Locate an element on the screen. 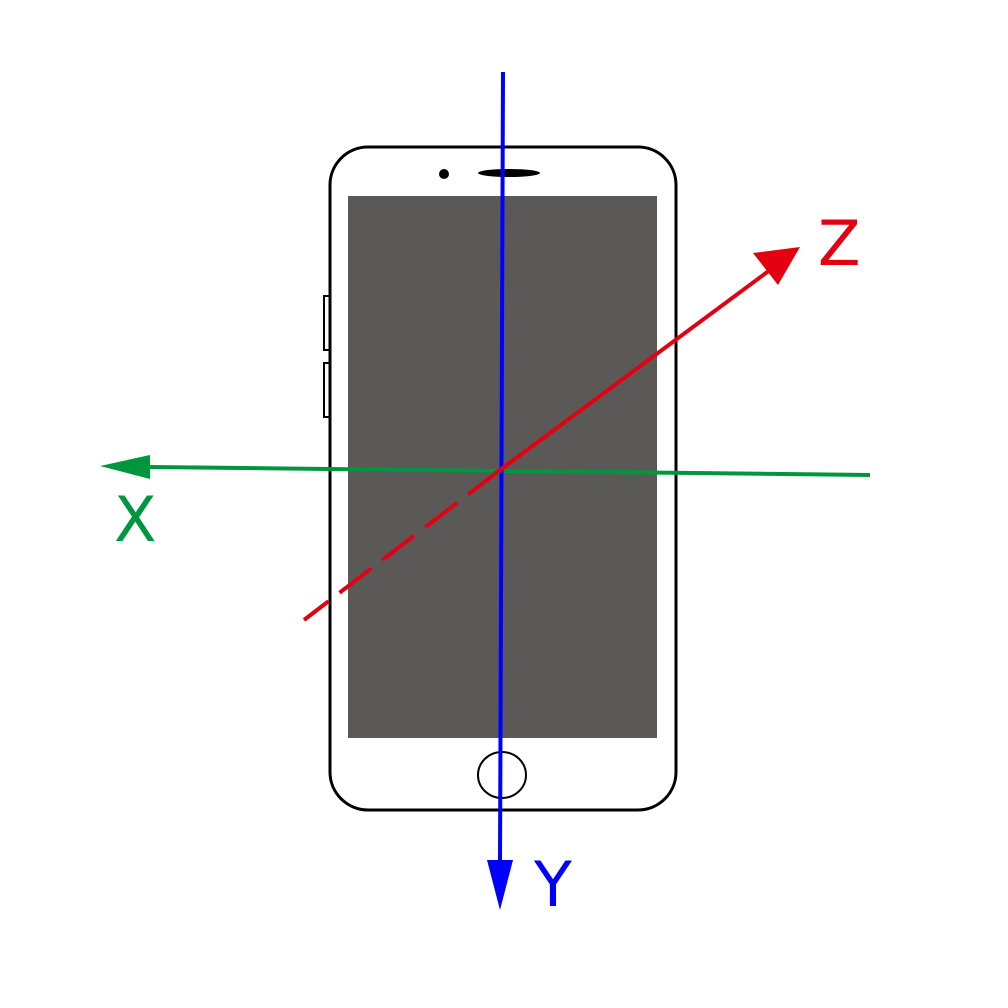 The width and height of the screenshot is (1008, 1008). y-axis-arrowhead is located at coordinates (500, 885).